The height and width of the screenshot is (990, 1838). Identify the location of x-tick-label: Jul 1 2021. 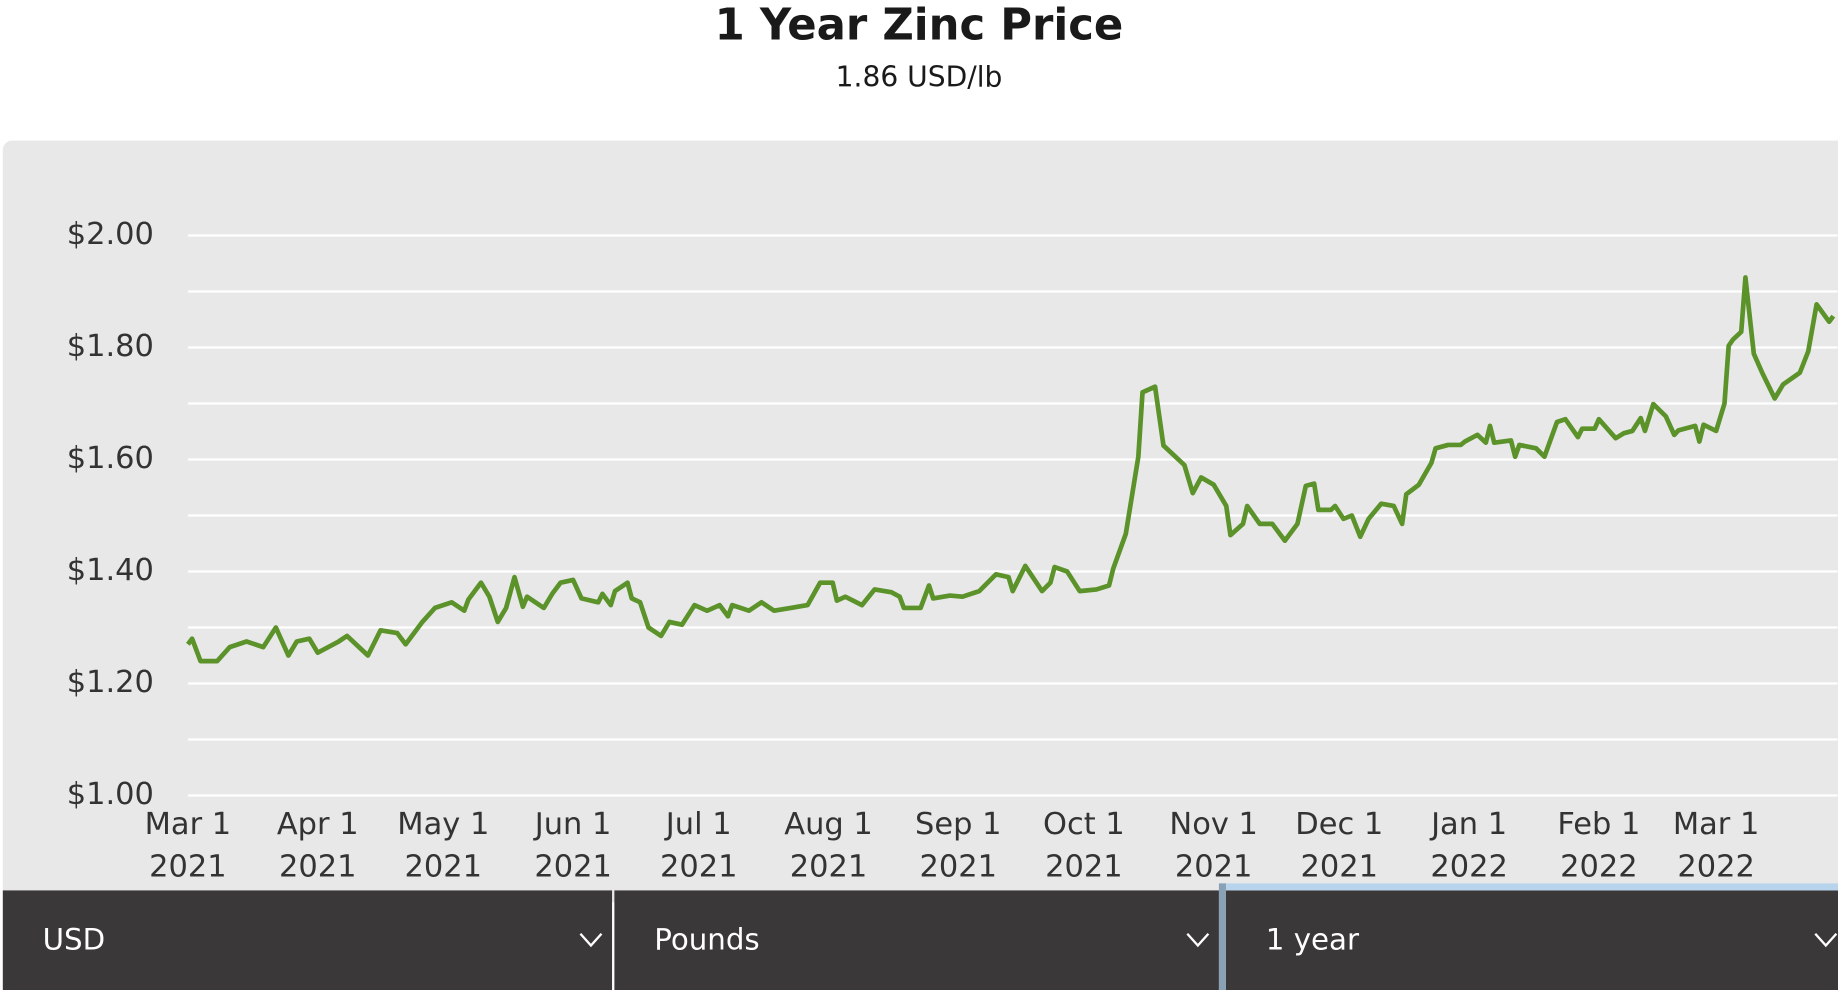
(699, 845).